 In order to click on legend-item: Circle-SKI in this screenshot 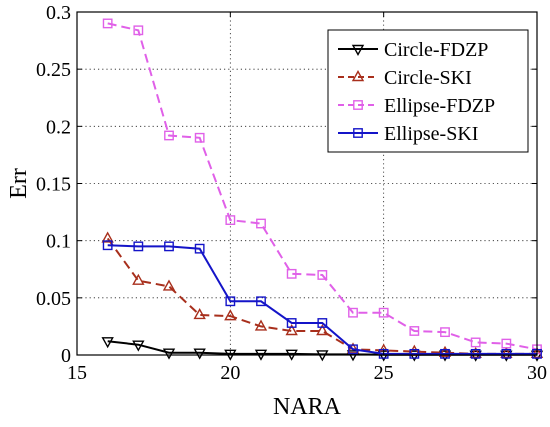, I will do `click(405, 78)`.